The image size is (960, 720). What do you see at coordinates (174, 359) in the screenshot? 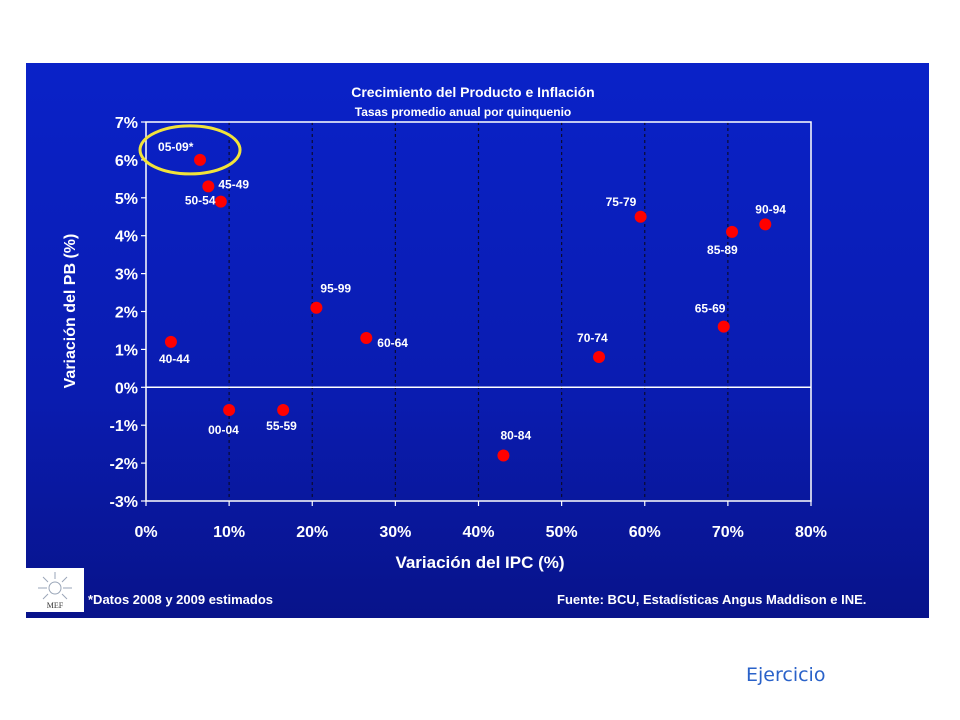
I see `point-label: 40-44` at bounding box center [174, 359].